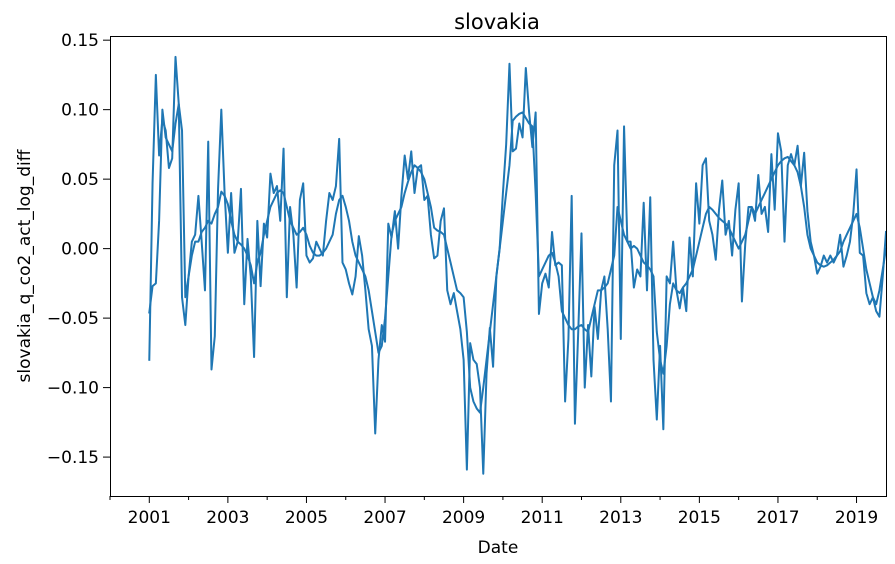  I want to click on y-axis-label: slovakia_q_co2_act_log_diff, so click(25, 265).